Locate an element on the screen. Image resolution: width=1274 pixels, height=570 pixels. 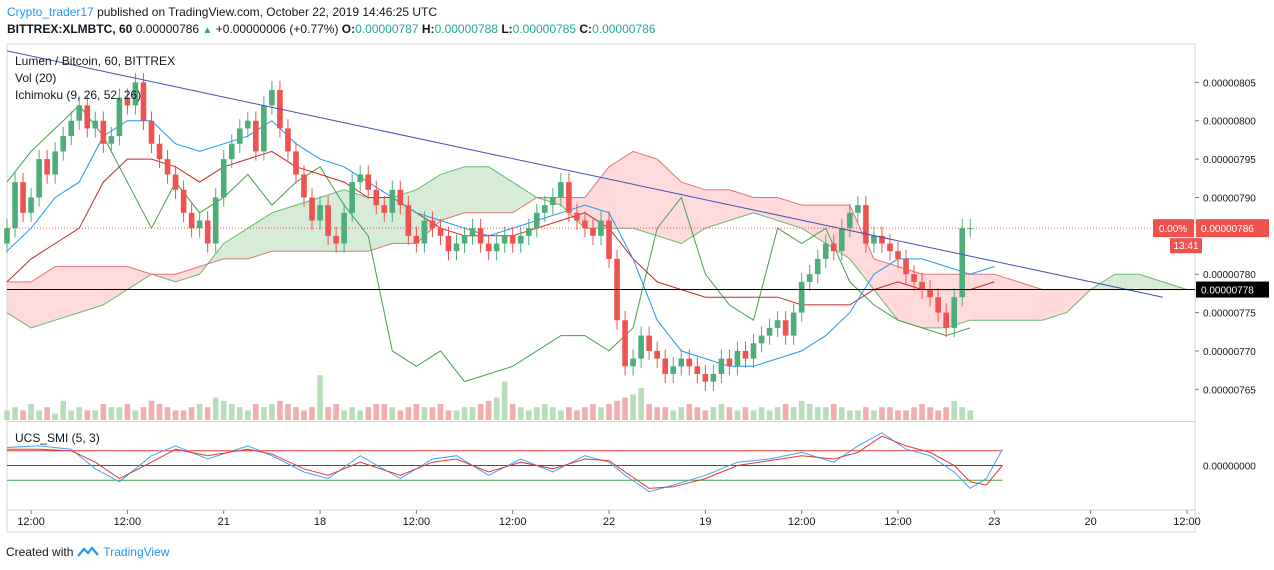
price-tick-label: 0.00000790 is located at coordinates (1229, 198).